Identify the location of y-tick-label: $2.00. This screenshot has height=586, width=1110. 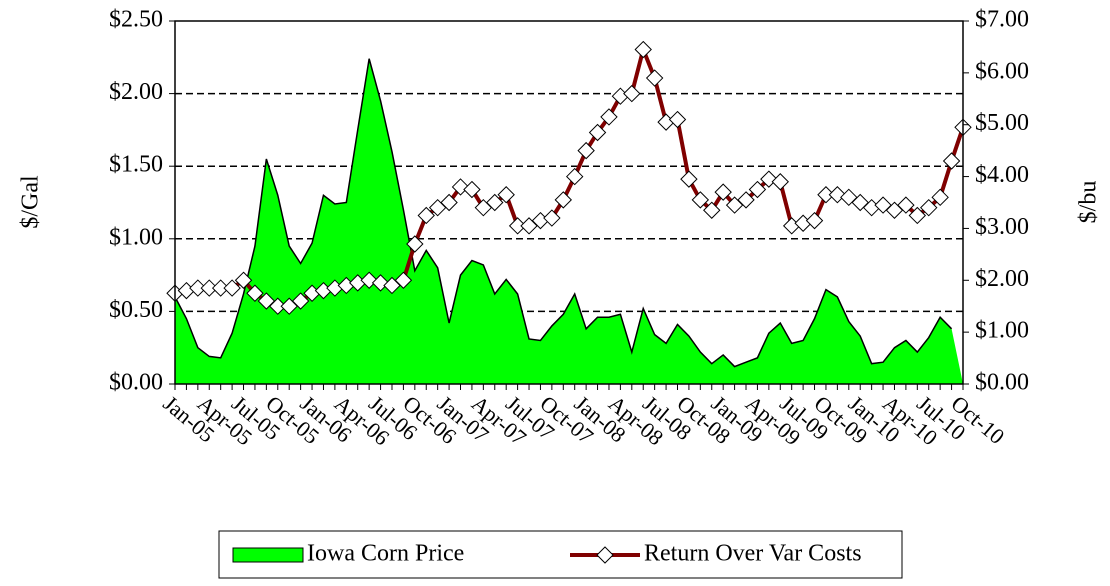
(136, 92).